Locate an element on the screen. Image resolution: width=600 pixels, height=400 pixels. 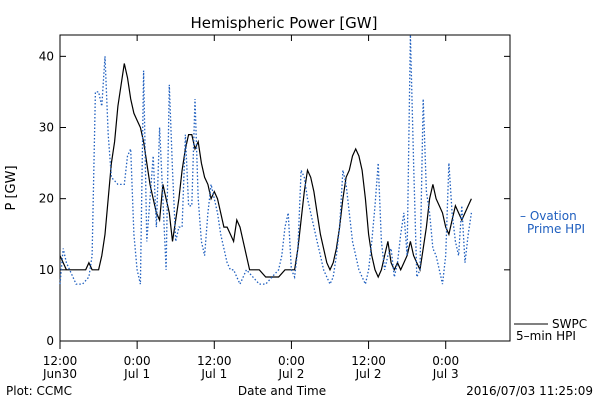
y-tick-label-0: 0 is located at coordinates (50, 341).